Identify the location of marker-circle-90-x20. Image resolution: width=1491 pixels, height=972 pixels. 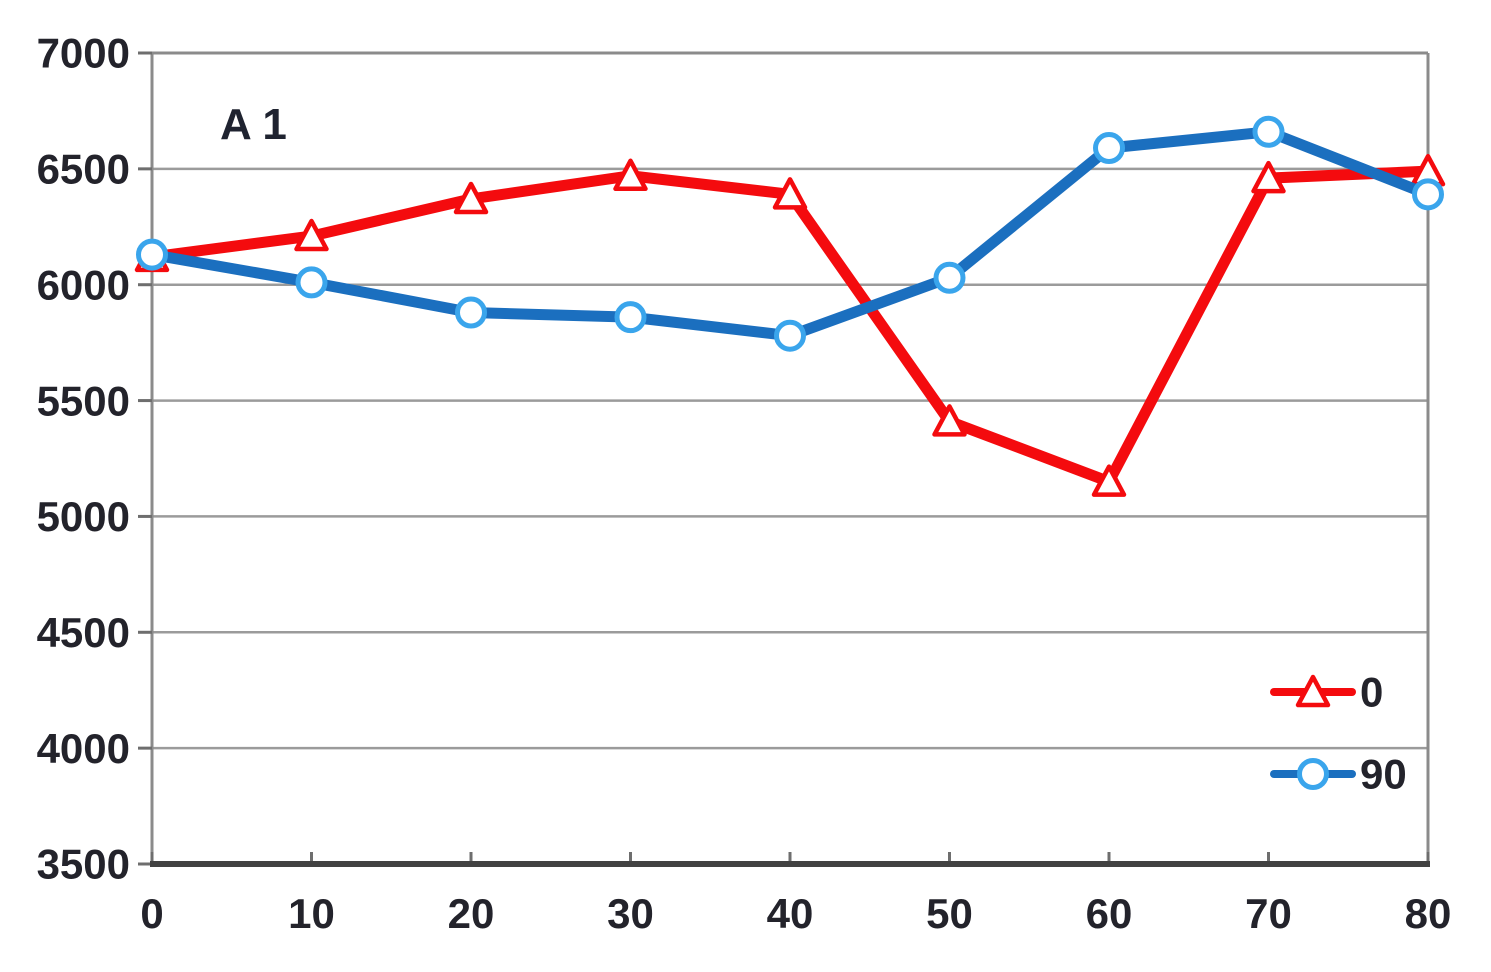
(471, 312).